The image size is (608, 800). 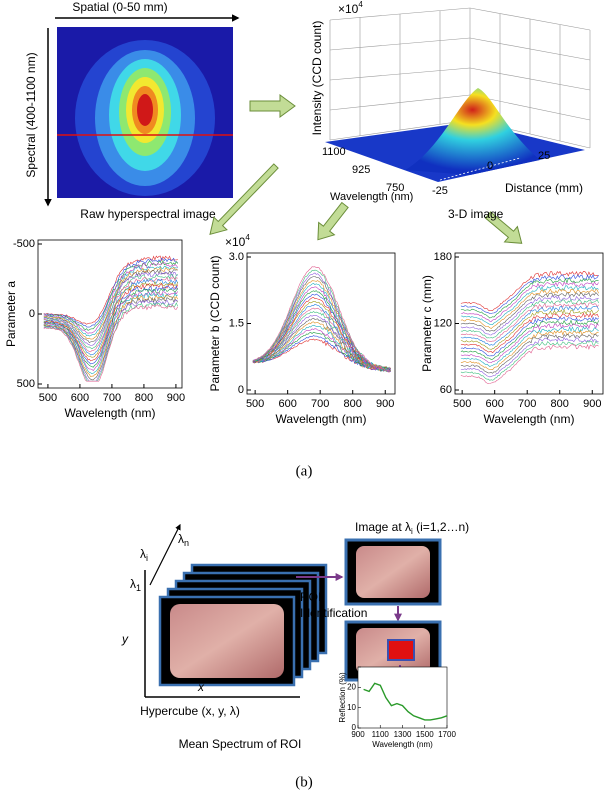 I want to click on multiplier-exp: 4, so click(x=247, y=237).